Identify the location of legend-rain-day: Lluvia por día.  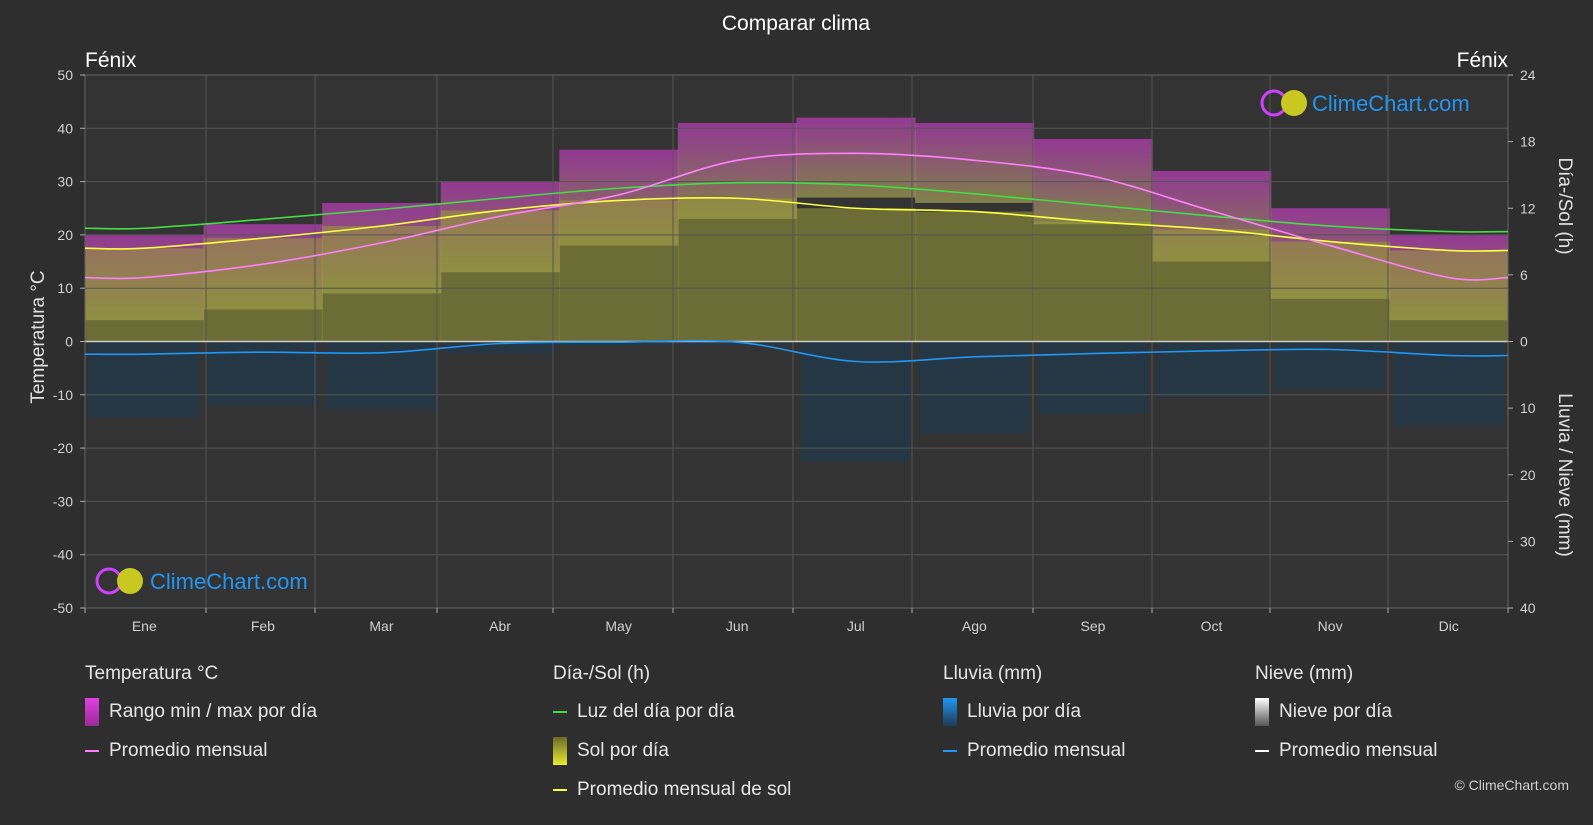
(1034, 712).